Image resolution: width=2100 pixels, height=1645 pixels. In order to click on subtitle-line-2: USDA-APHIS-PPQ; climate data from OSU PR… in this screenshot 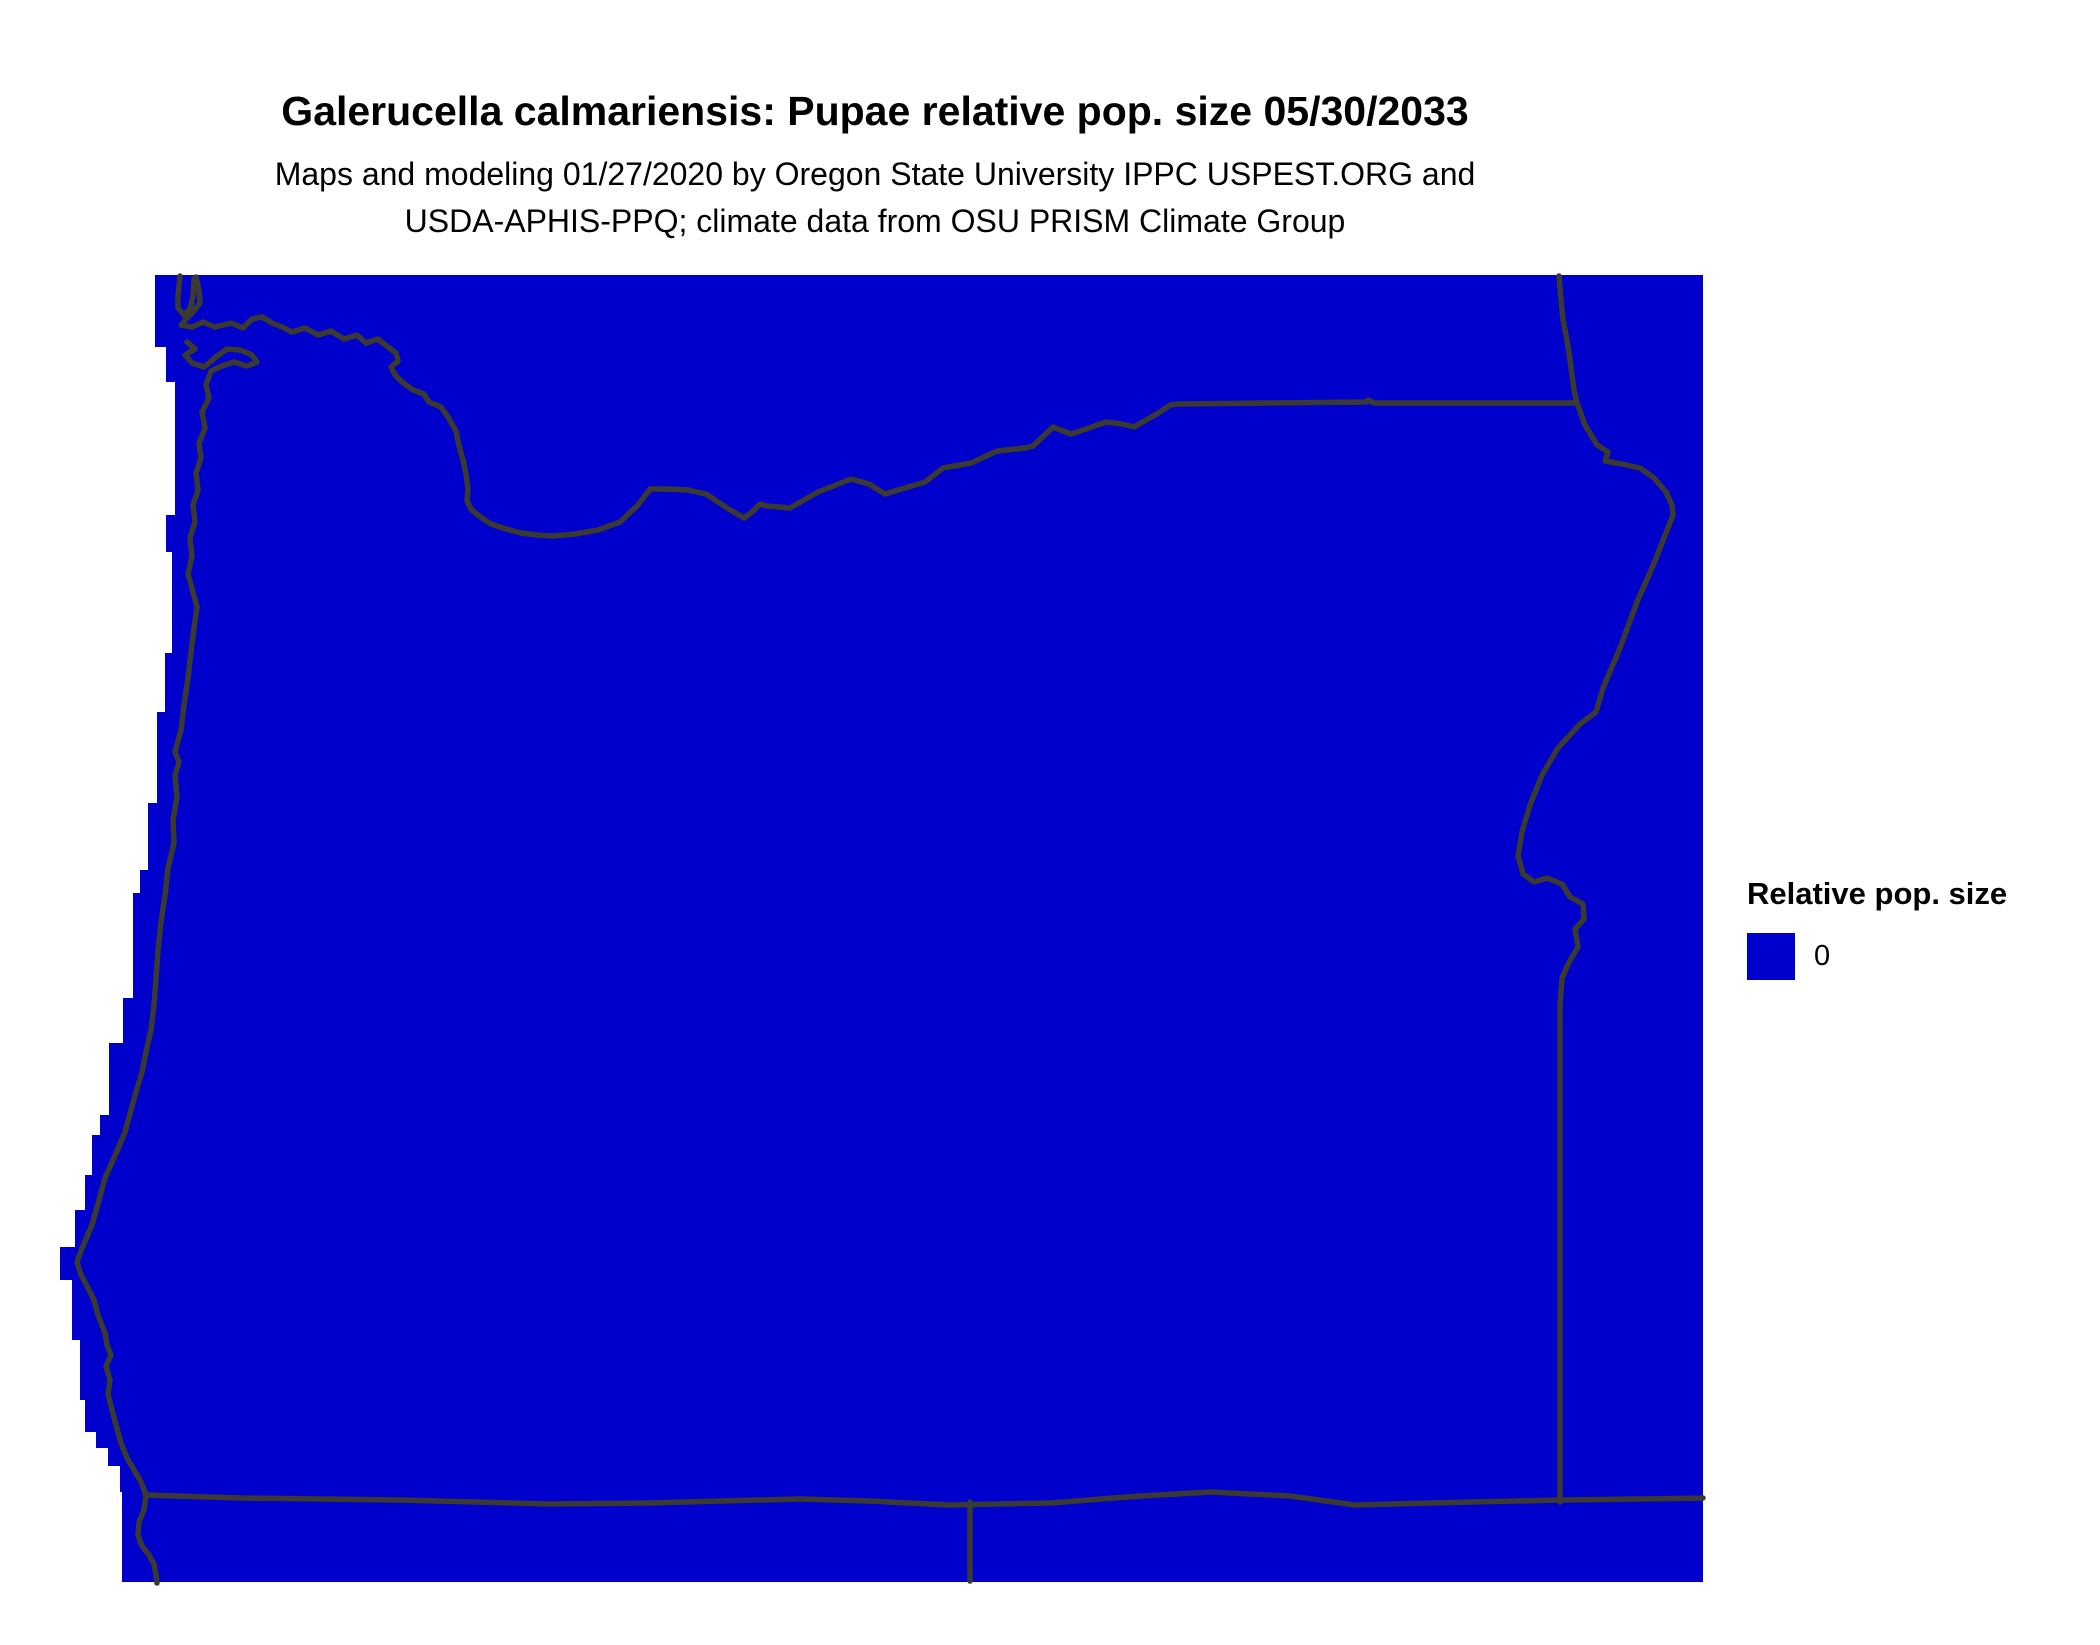, I will do `click(875, 221)`.